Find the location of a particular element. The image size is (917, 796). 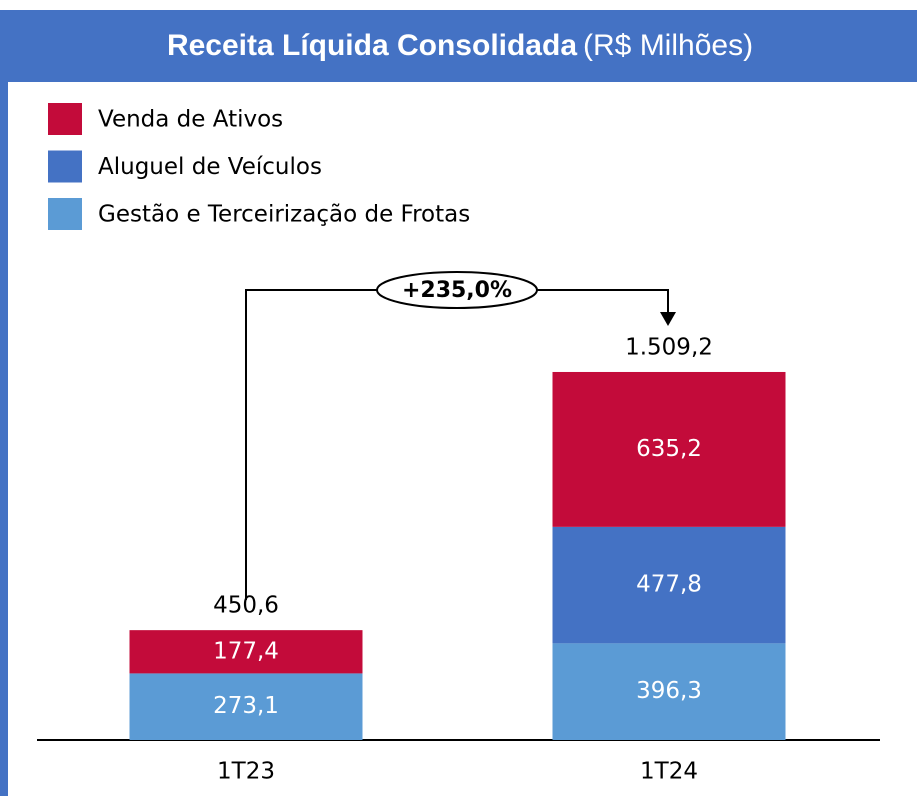

value-label: 477,8 is located at coordinates (669, 585).